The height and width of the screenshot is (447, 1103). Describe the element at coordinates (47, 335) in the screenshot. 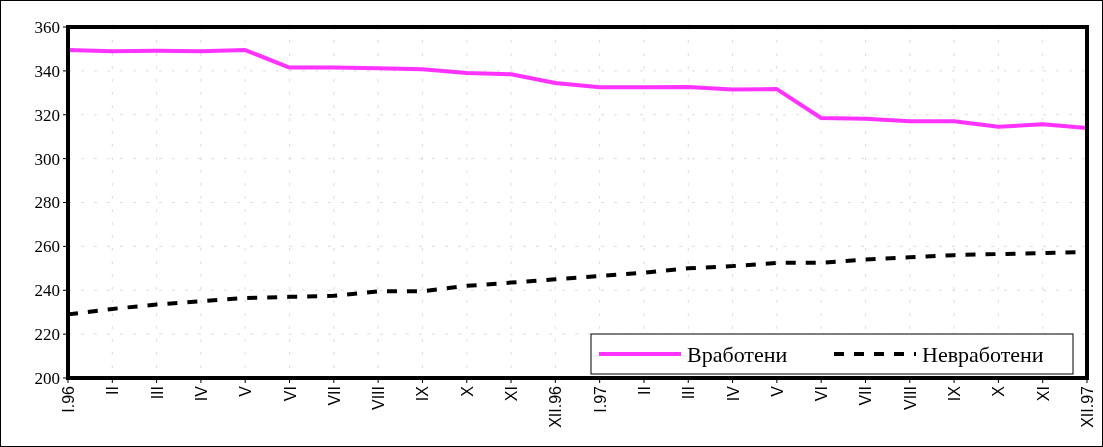

I see `y-tick-label: 220` at that location.